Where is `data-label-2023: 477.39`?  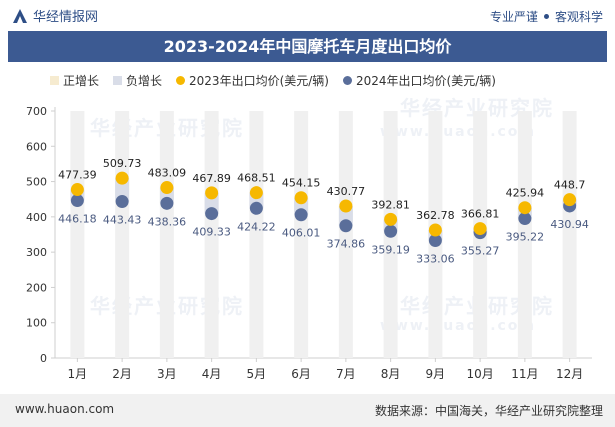
data-label-2023: 477.39 is located at coordinates (77, 175).